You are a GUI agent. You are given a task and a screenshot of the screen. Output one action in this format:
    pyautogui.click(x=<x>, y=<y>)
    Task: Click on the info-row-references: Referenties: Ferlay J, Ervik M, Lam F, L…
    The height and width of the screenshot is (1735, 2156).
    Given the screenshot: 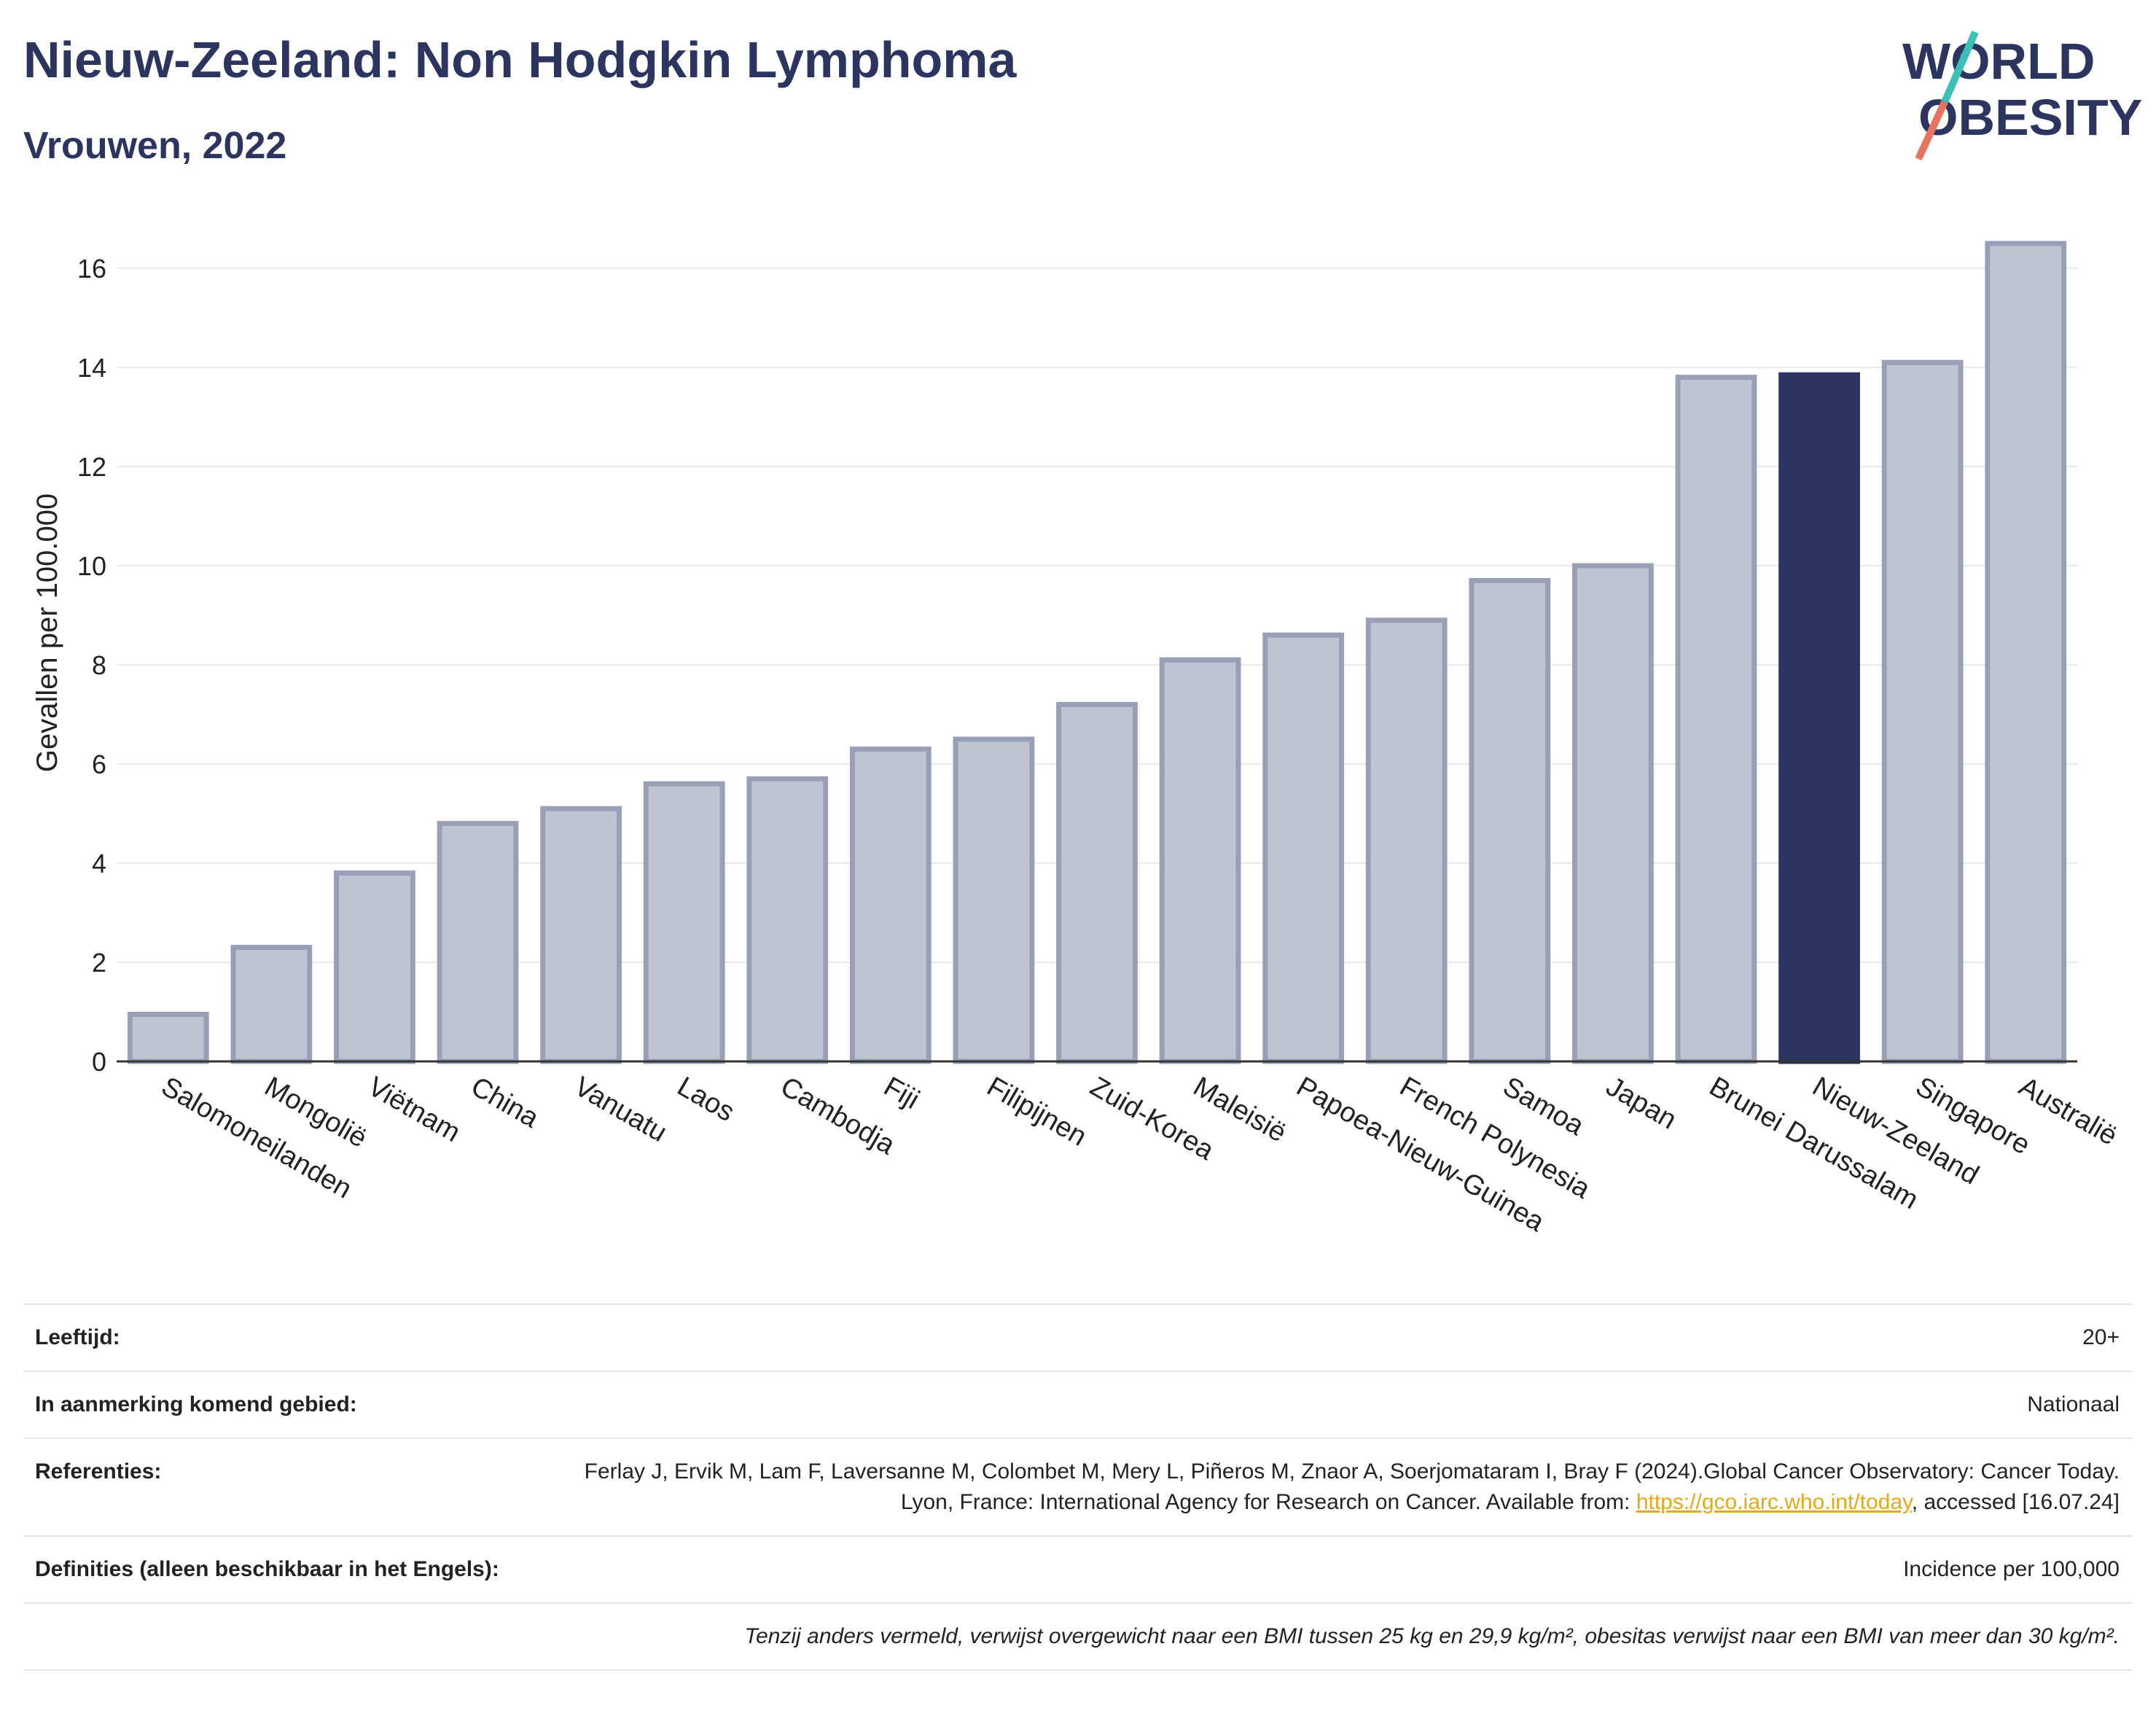 What is the action you would take?
    pyautogui.click(x=1078, y=1486)
    